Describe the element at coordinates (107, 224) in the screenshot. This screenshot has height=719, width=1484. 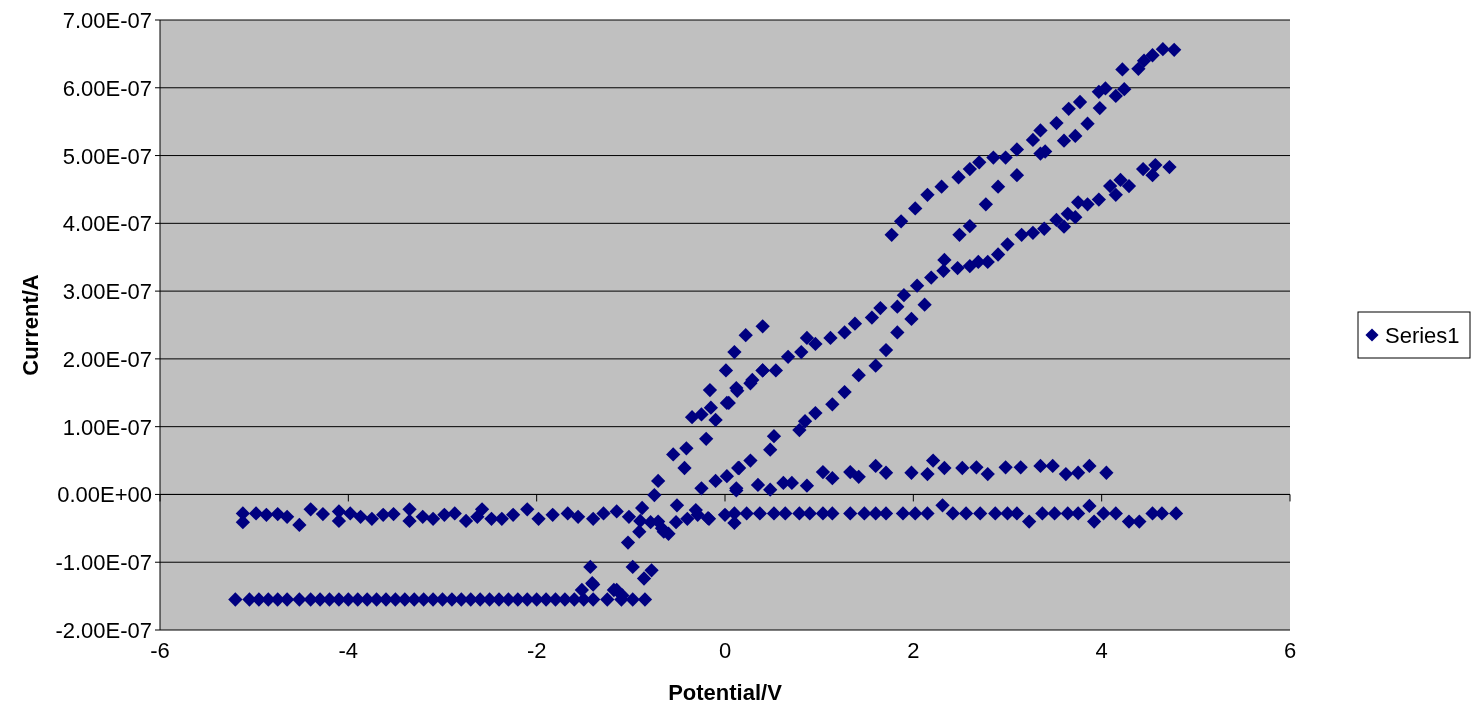
I see `y-tick-label: 4.00E-07` at that location.